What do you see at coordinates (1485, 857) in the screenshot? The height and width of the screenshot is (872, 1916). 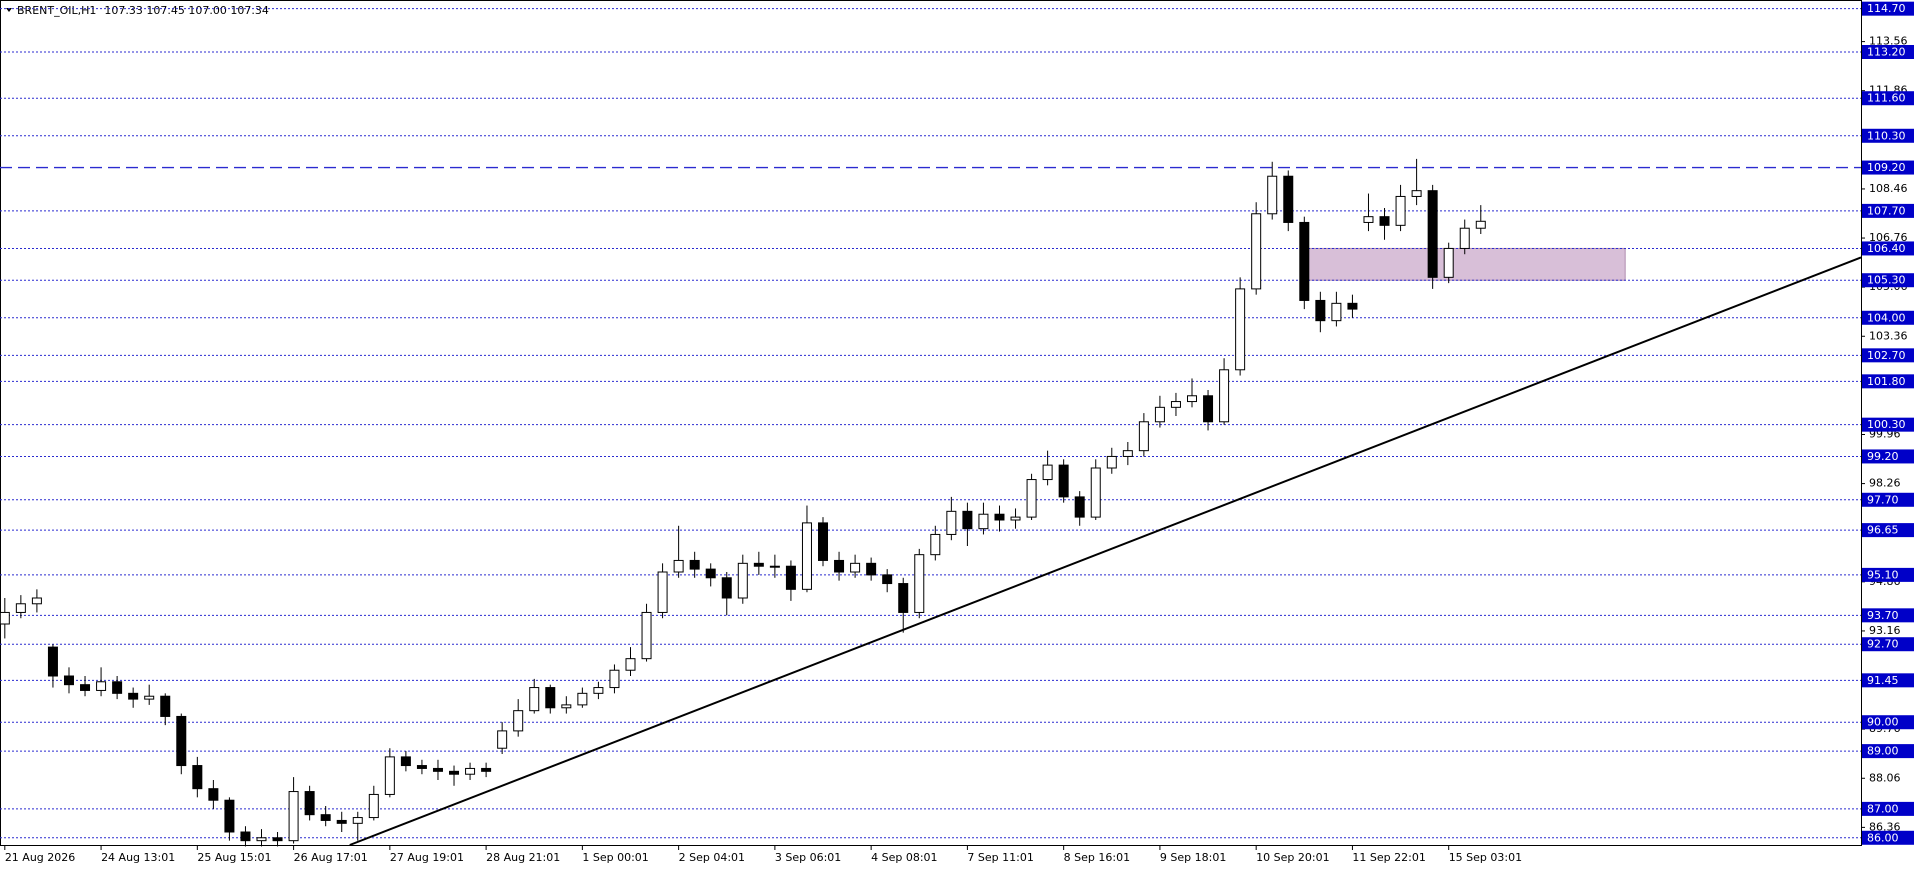 I see `x-tick-label: 15 Sep 03:01` at bounding box center [1485, 857].